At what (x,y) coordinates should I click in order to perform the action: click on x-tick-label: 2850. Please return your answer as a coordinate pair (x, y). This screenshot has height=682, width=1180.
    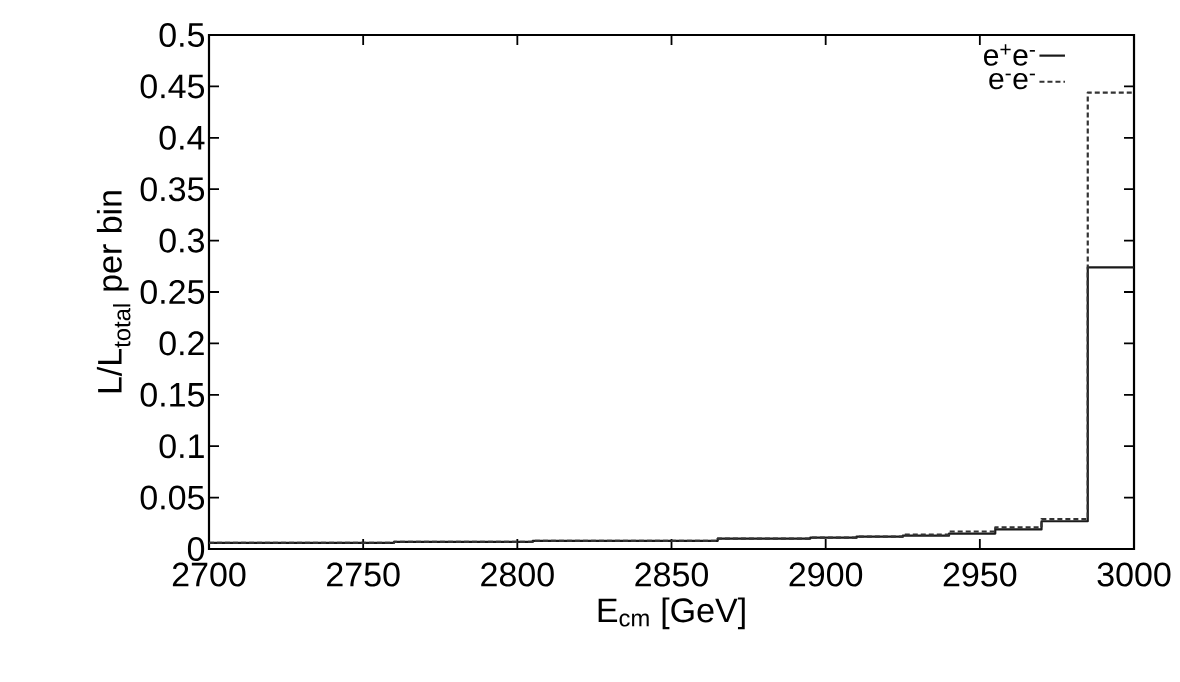
    Looking at the image, I should click on (671, 574).